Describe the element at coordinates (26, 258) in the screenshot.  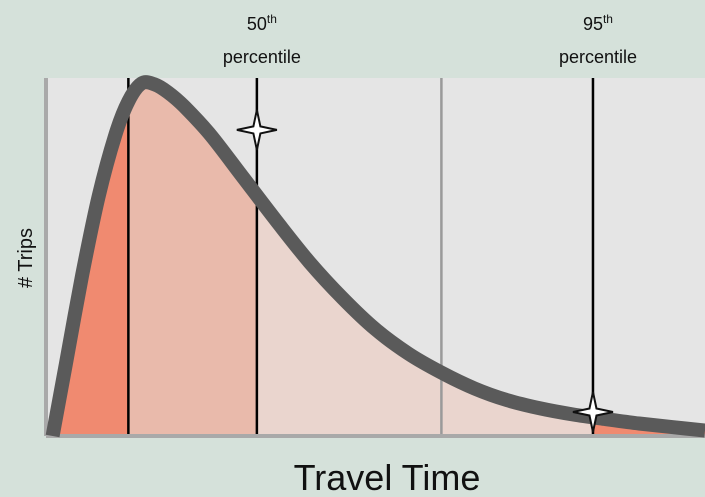
I see `y-axis-title: # Trips` at that location.